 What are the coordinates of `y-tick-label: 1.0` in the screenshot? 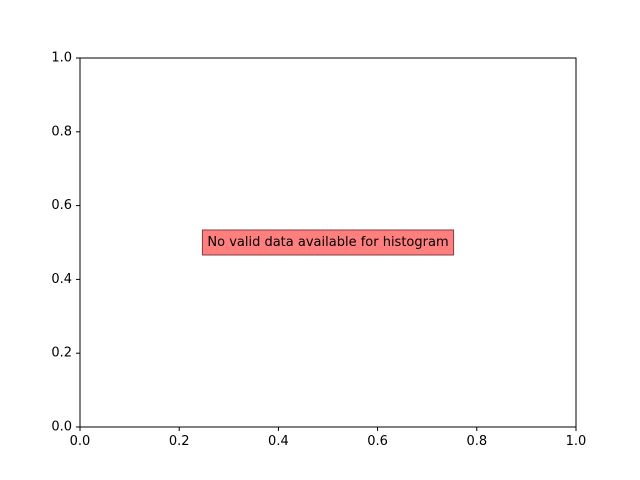 It's located at (61, 58).